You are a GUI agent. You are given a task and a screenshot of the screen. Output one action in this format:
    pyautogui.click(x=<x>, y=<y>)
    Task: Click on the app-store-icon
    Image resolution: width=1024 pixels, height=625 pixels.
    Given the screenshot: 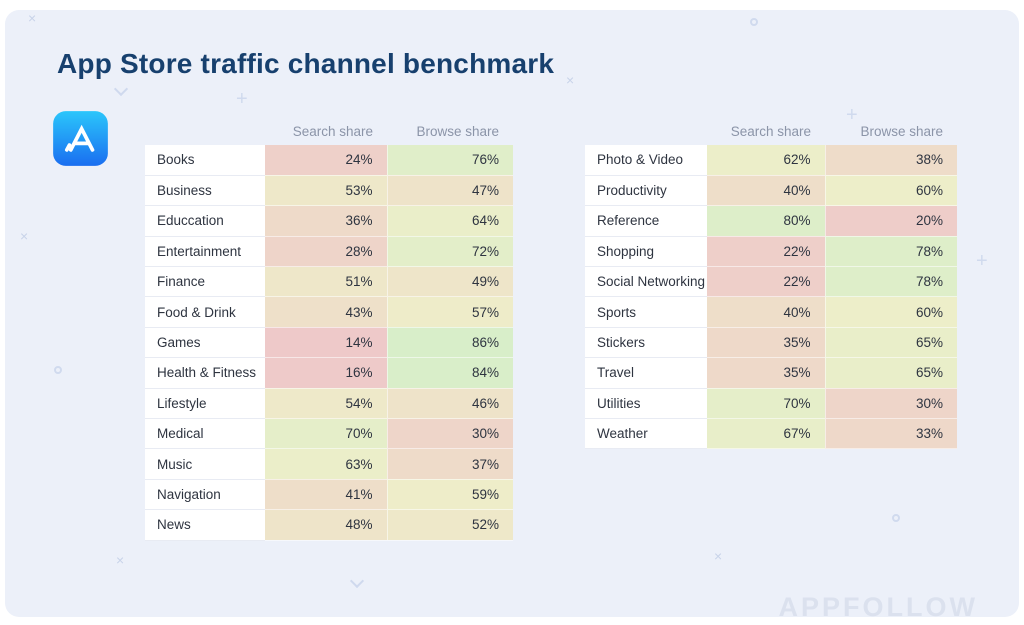 What is the action you would take?
    pyautogui.click(x=80, y=138)
    